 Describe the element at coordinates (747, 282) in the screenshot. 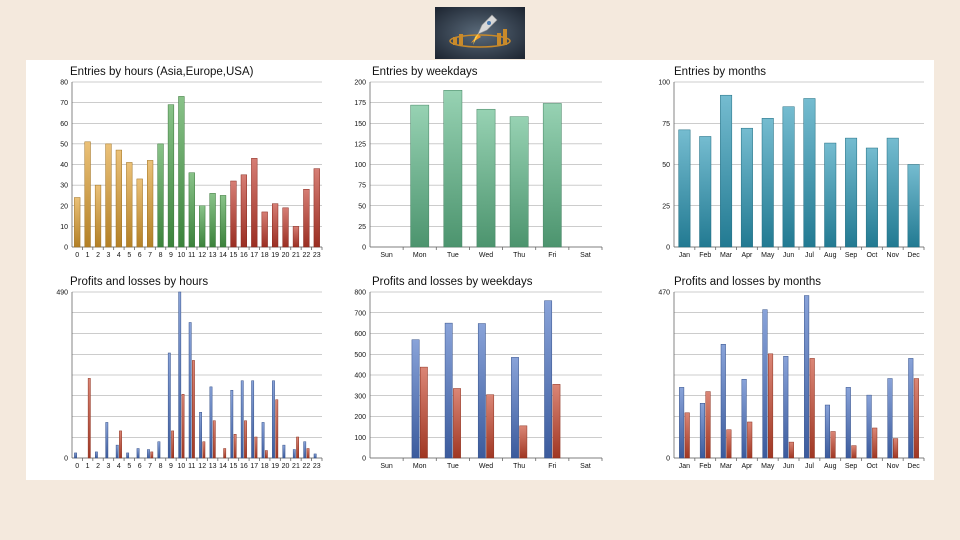

I see `chart-title: Profits and losses by months` at that location.